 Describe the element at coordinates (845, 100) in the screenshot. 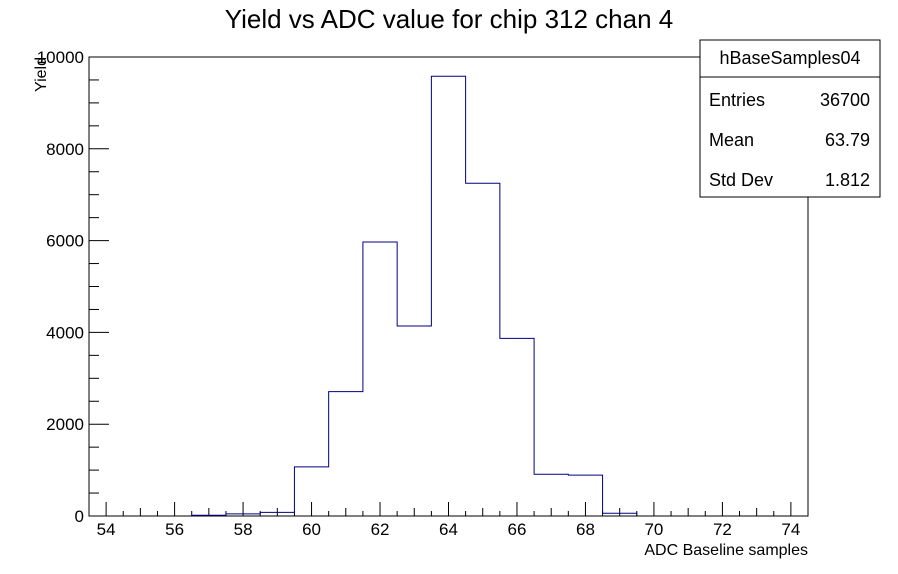

I see `stats-entries-value: 36700` at that location.